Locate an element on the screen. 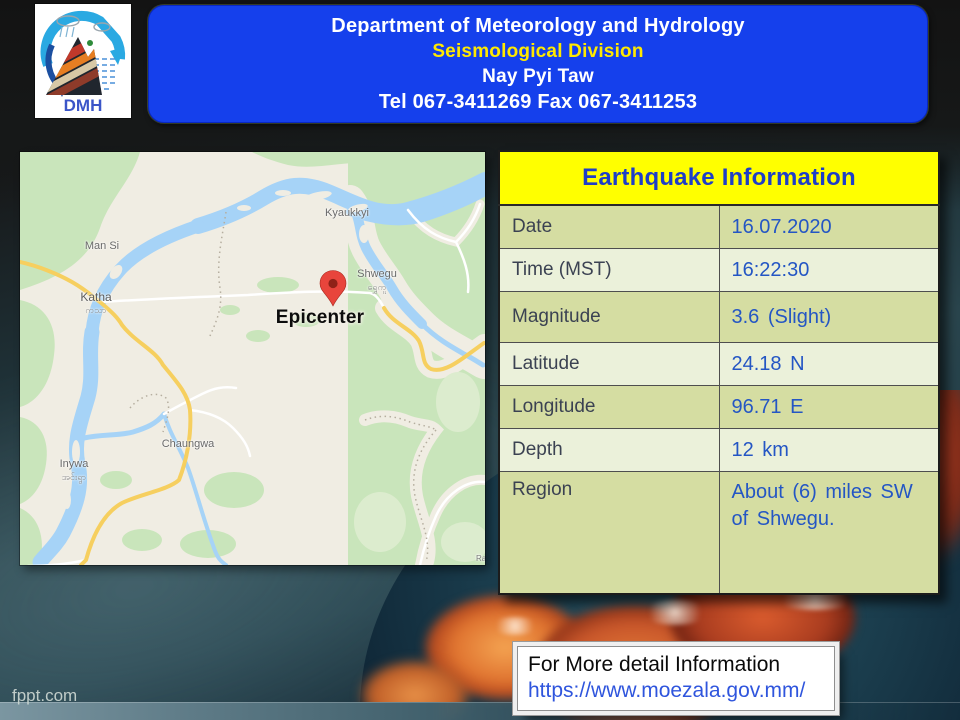  header-department: Department of Meteorology and Hydrology is located at coordinates (538, 26).